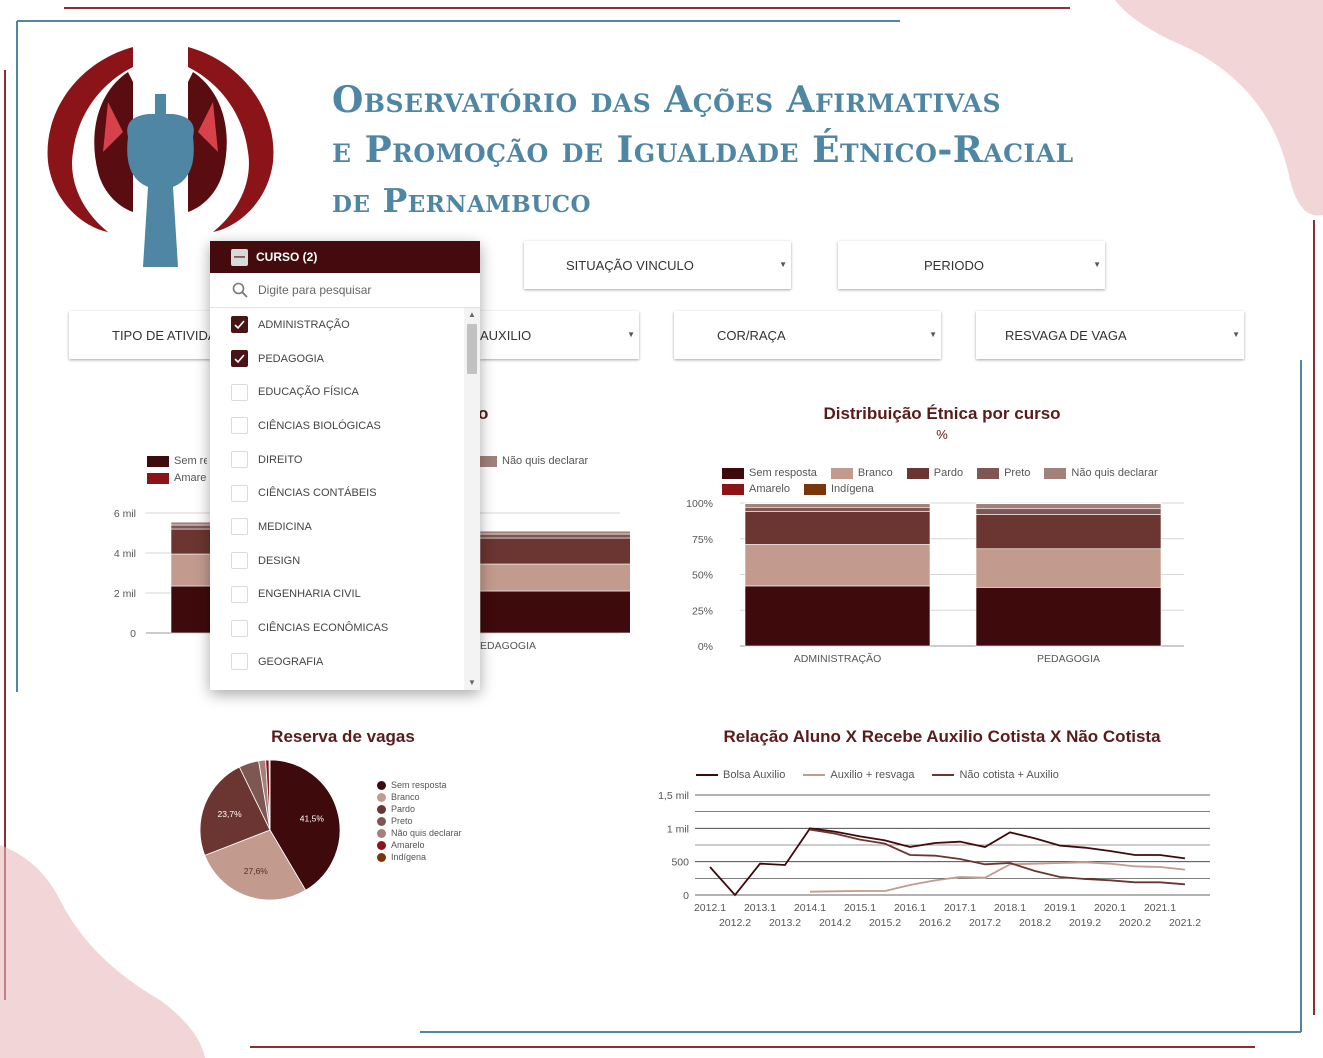  Describe the element at coordinates (699, 504) in the screenshot. I see `y-tick-label: 100%` at that location.